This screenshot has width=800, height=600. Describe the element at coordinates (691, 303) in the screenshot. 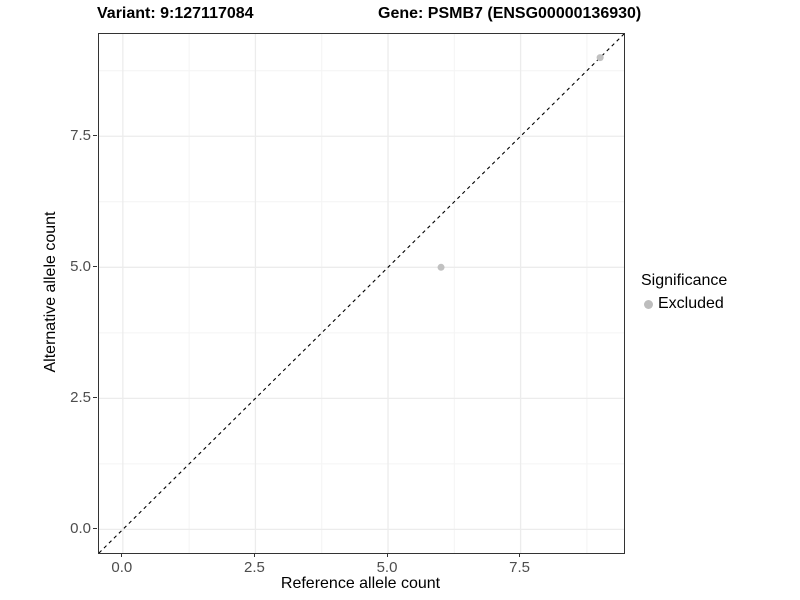

I see `legend-item-label: Excluded` at that location.